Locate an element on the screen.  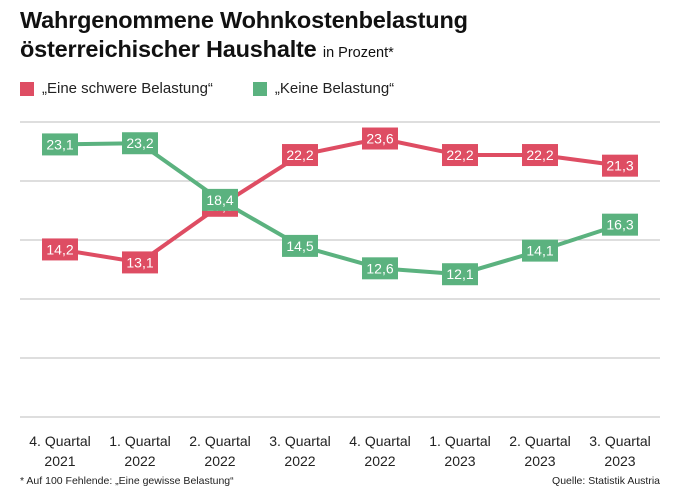
legend-item-schwere-belastung: „Eine schwere Belastung“ is located at coordinates (116, 88).